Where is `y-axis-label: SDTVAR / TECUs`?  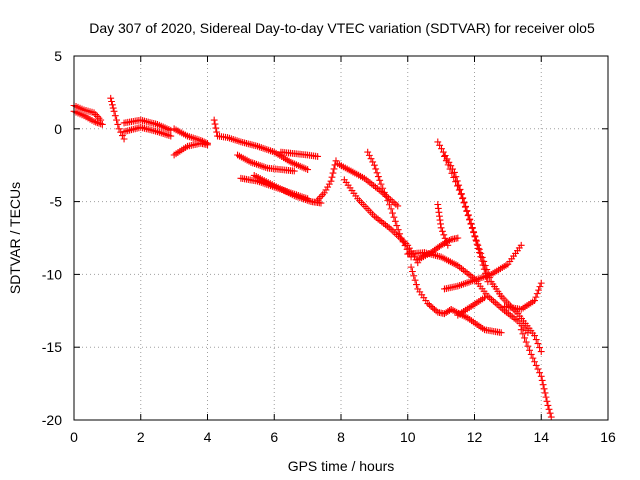
y-axis-label: SDTVAR / TECUs is located at coordinates (15, 238).